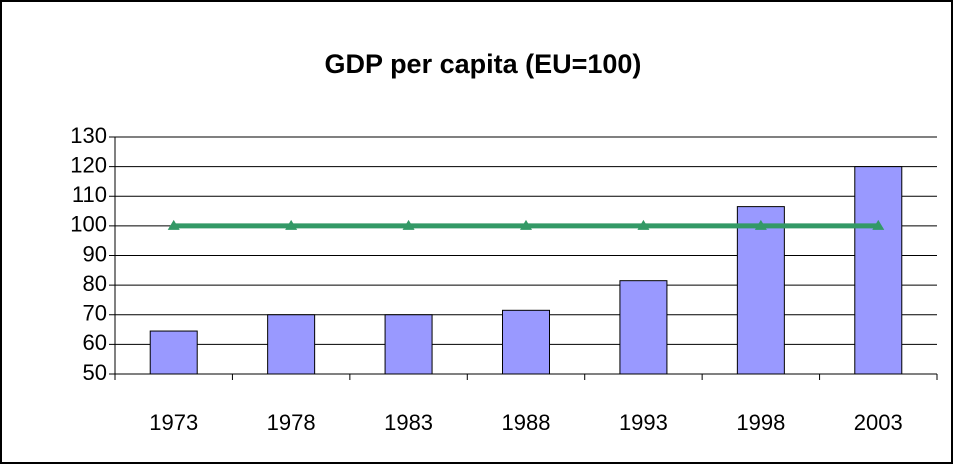 Image resolution: width=954 pixels, height=465 pixels. I want to click on x-tick-label: 1998, so click(760, 422).